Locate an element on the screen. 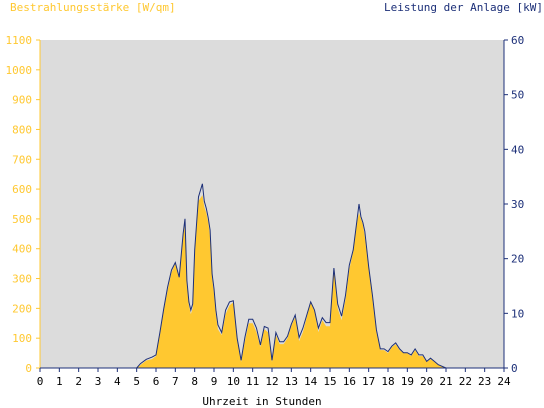 The image size is (544, 408). x-tick-label: 9 is located at coordinates (214, 381).